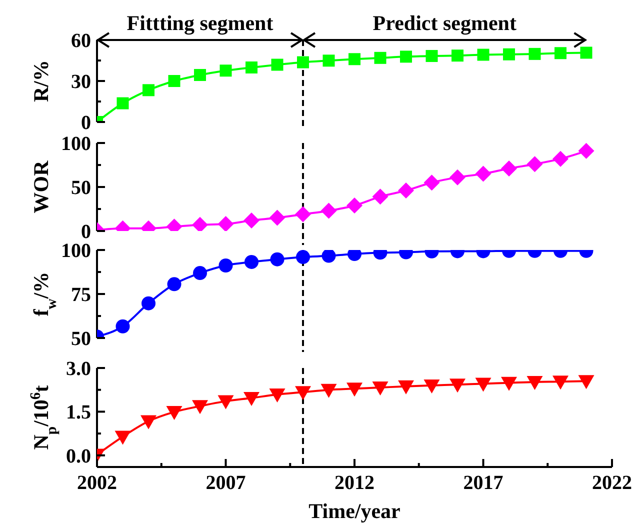 The image size is (642, 524). What do you see at coordinates (97, 483) in the screenshot?
I see `x-tick-label: 2002` at bounding box center [97, 483].